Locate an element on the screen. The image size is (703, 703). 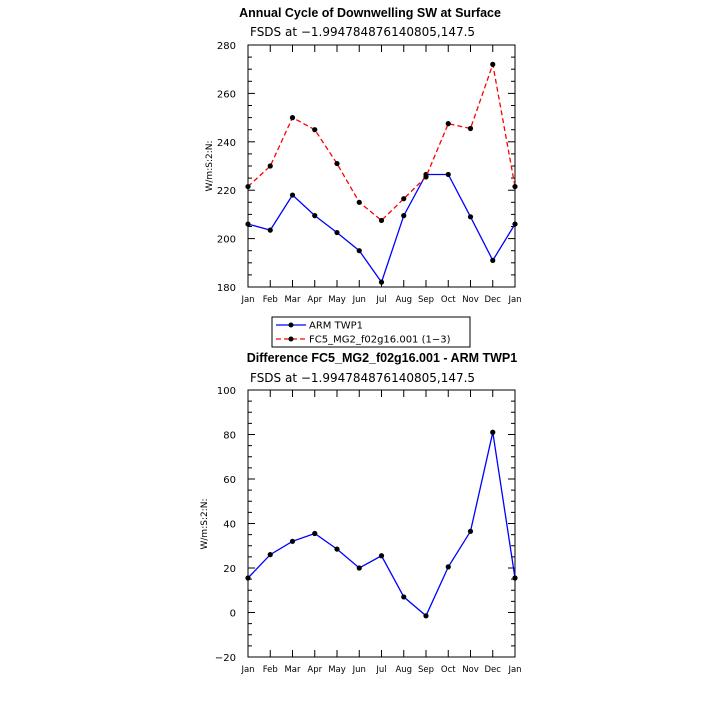
top-xtick-label: Jun is located at coordinates (359, 300).